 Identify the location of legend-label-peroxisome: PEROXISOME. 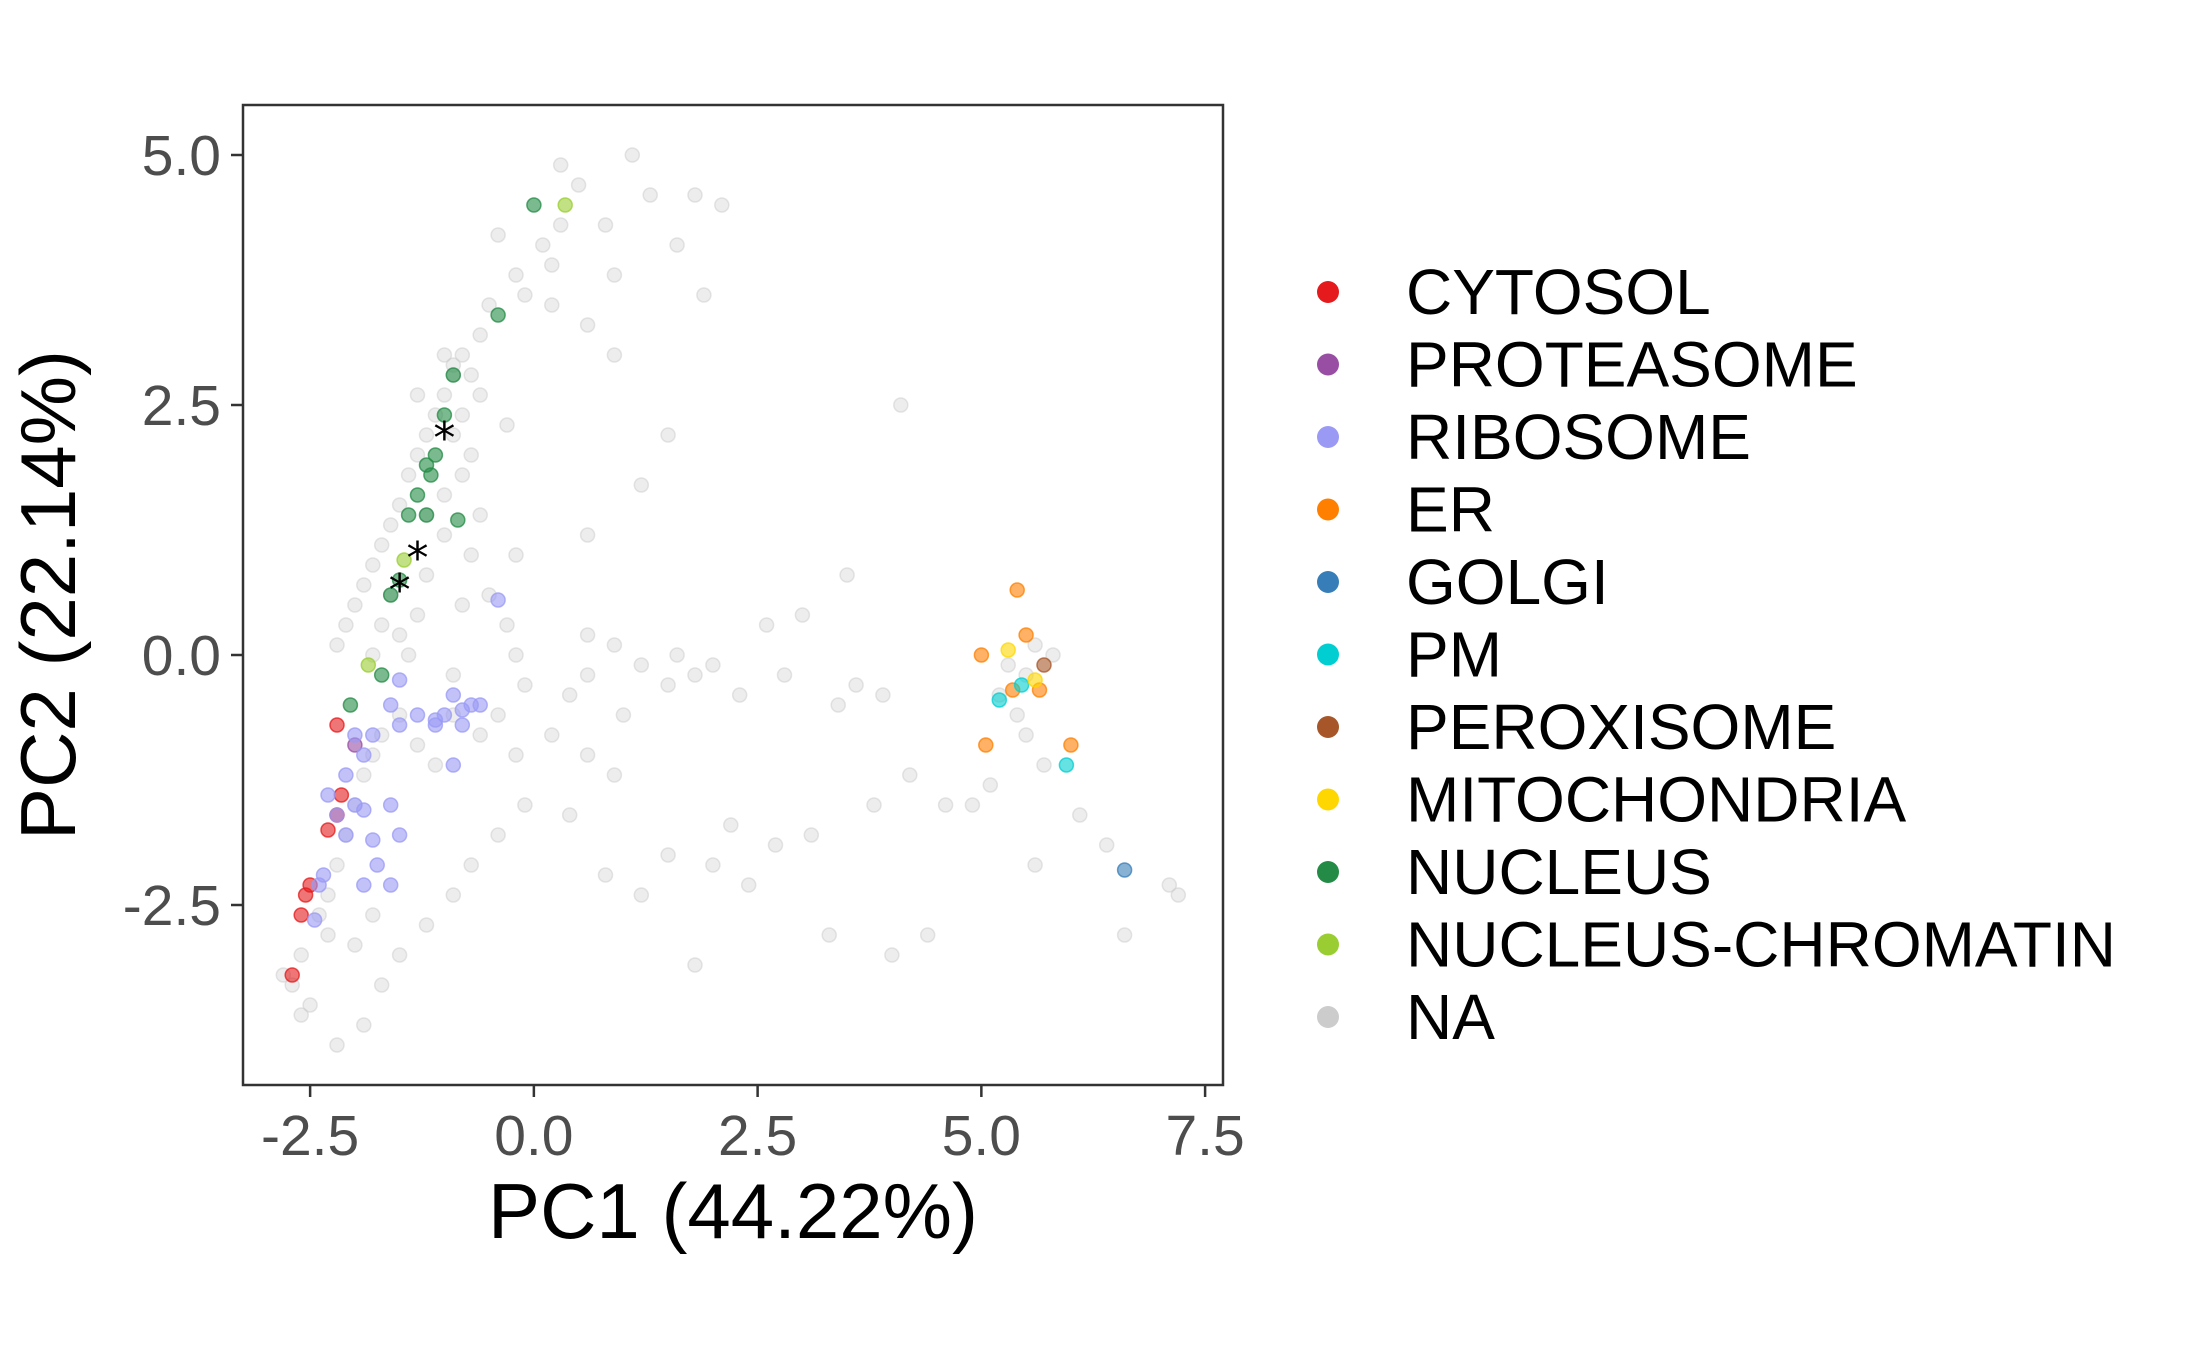
(1621, 727).